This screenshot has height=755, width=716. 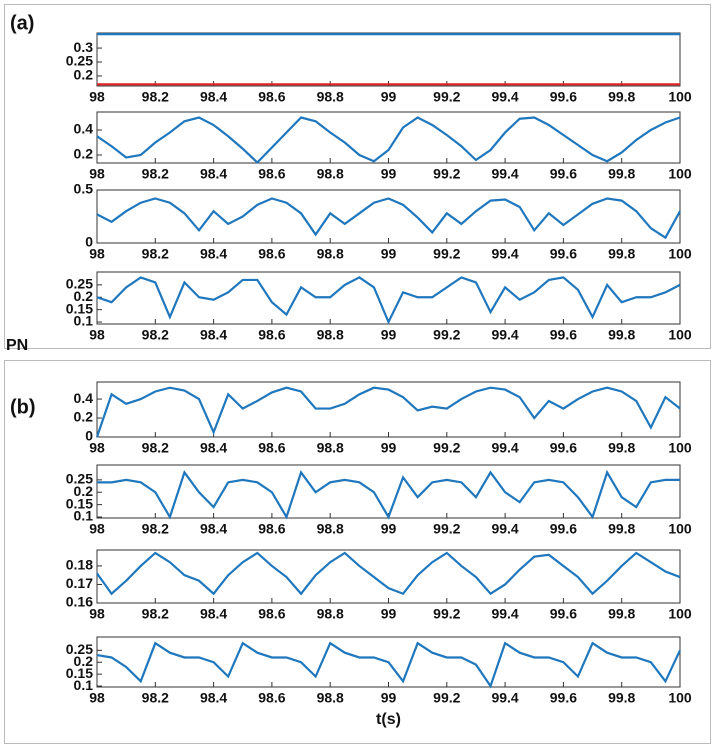 I want to click on y-tick-label: 0.17, so click(x=79, y=583).